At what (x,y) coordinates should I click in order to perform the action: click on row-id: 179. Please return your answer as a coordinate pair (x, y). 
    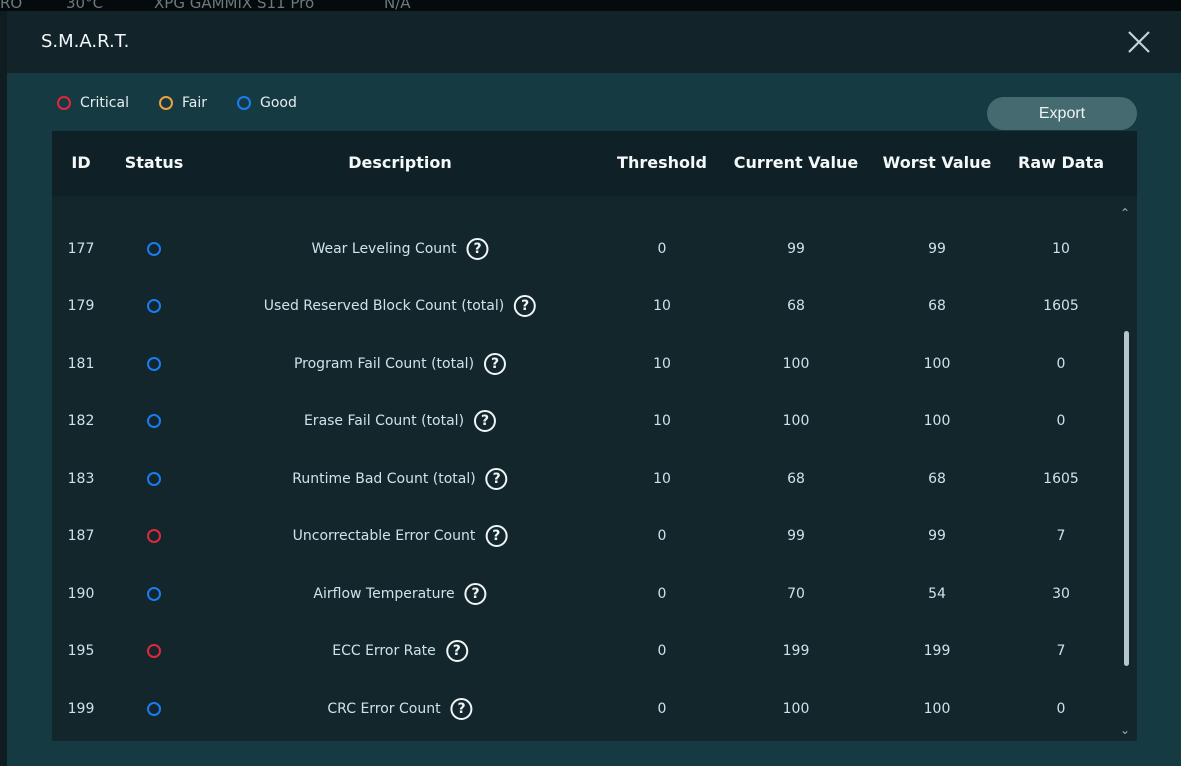
    Looking at the image, I should click on (81, 306).